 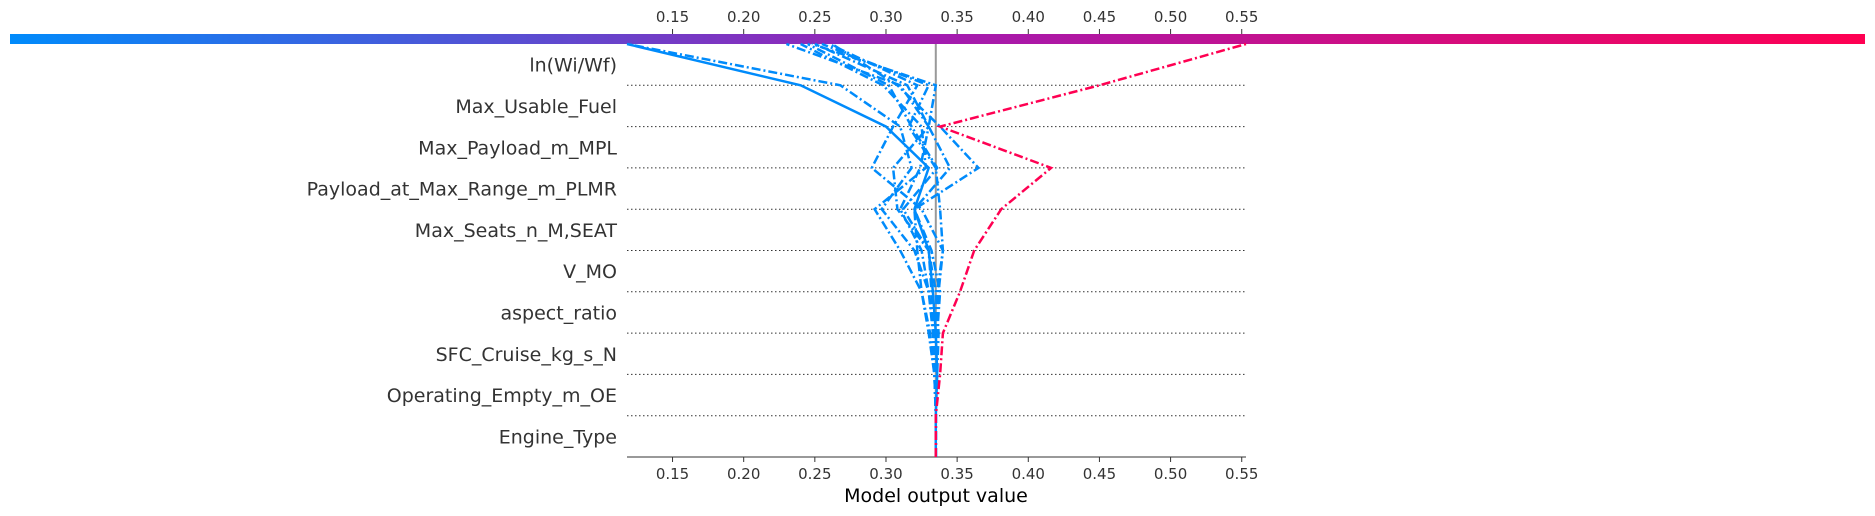 What do you see at coordinates (956, 17) in the screenshot?
I see `x-tick-label-top: 0.35` at bounding box center [956, 17].